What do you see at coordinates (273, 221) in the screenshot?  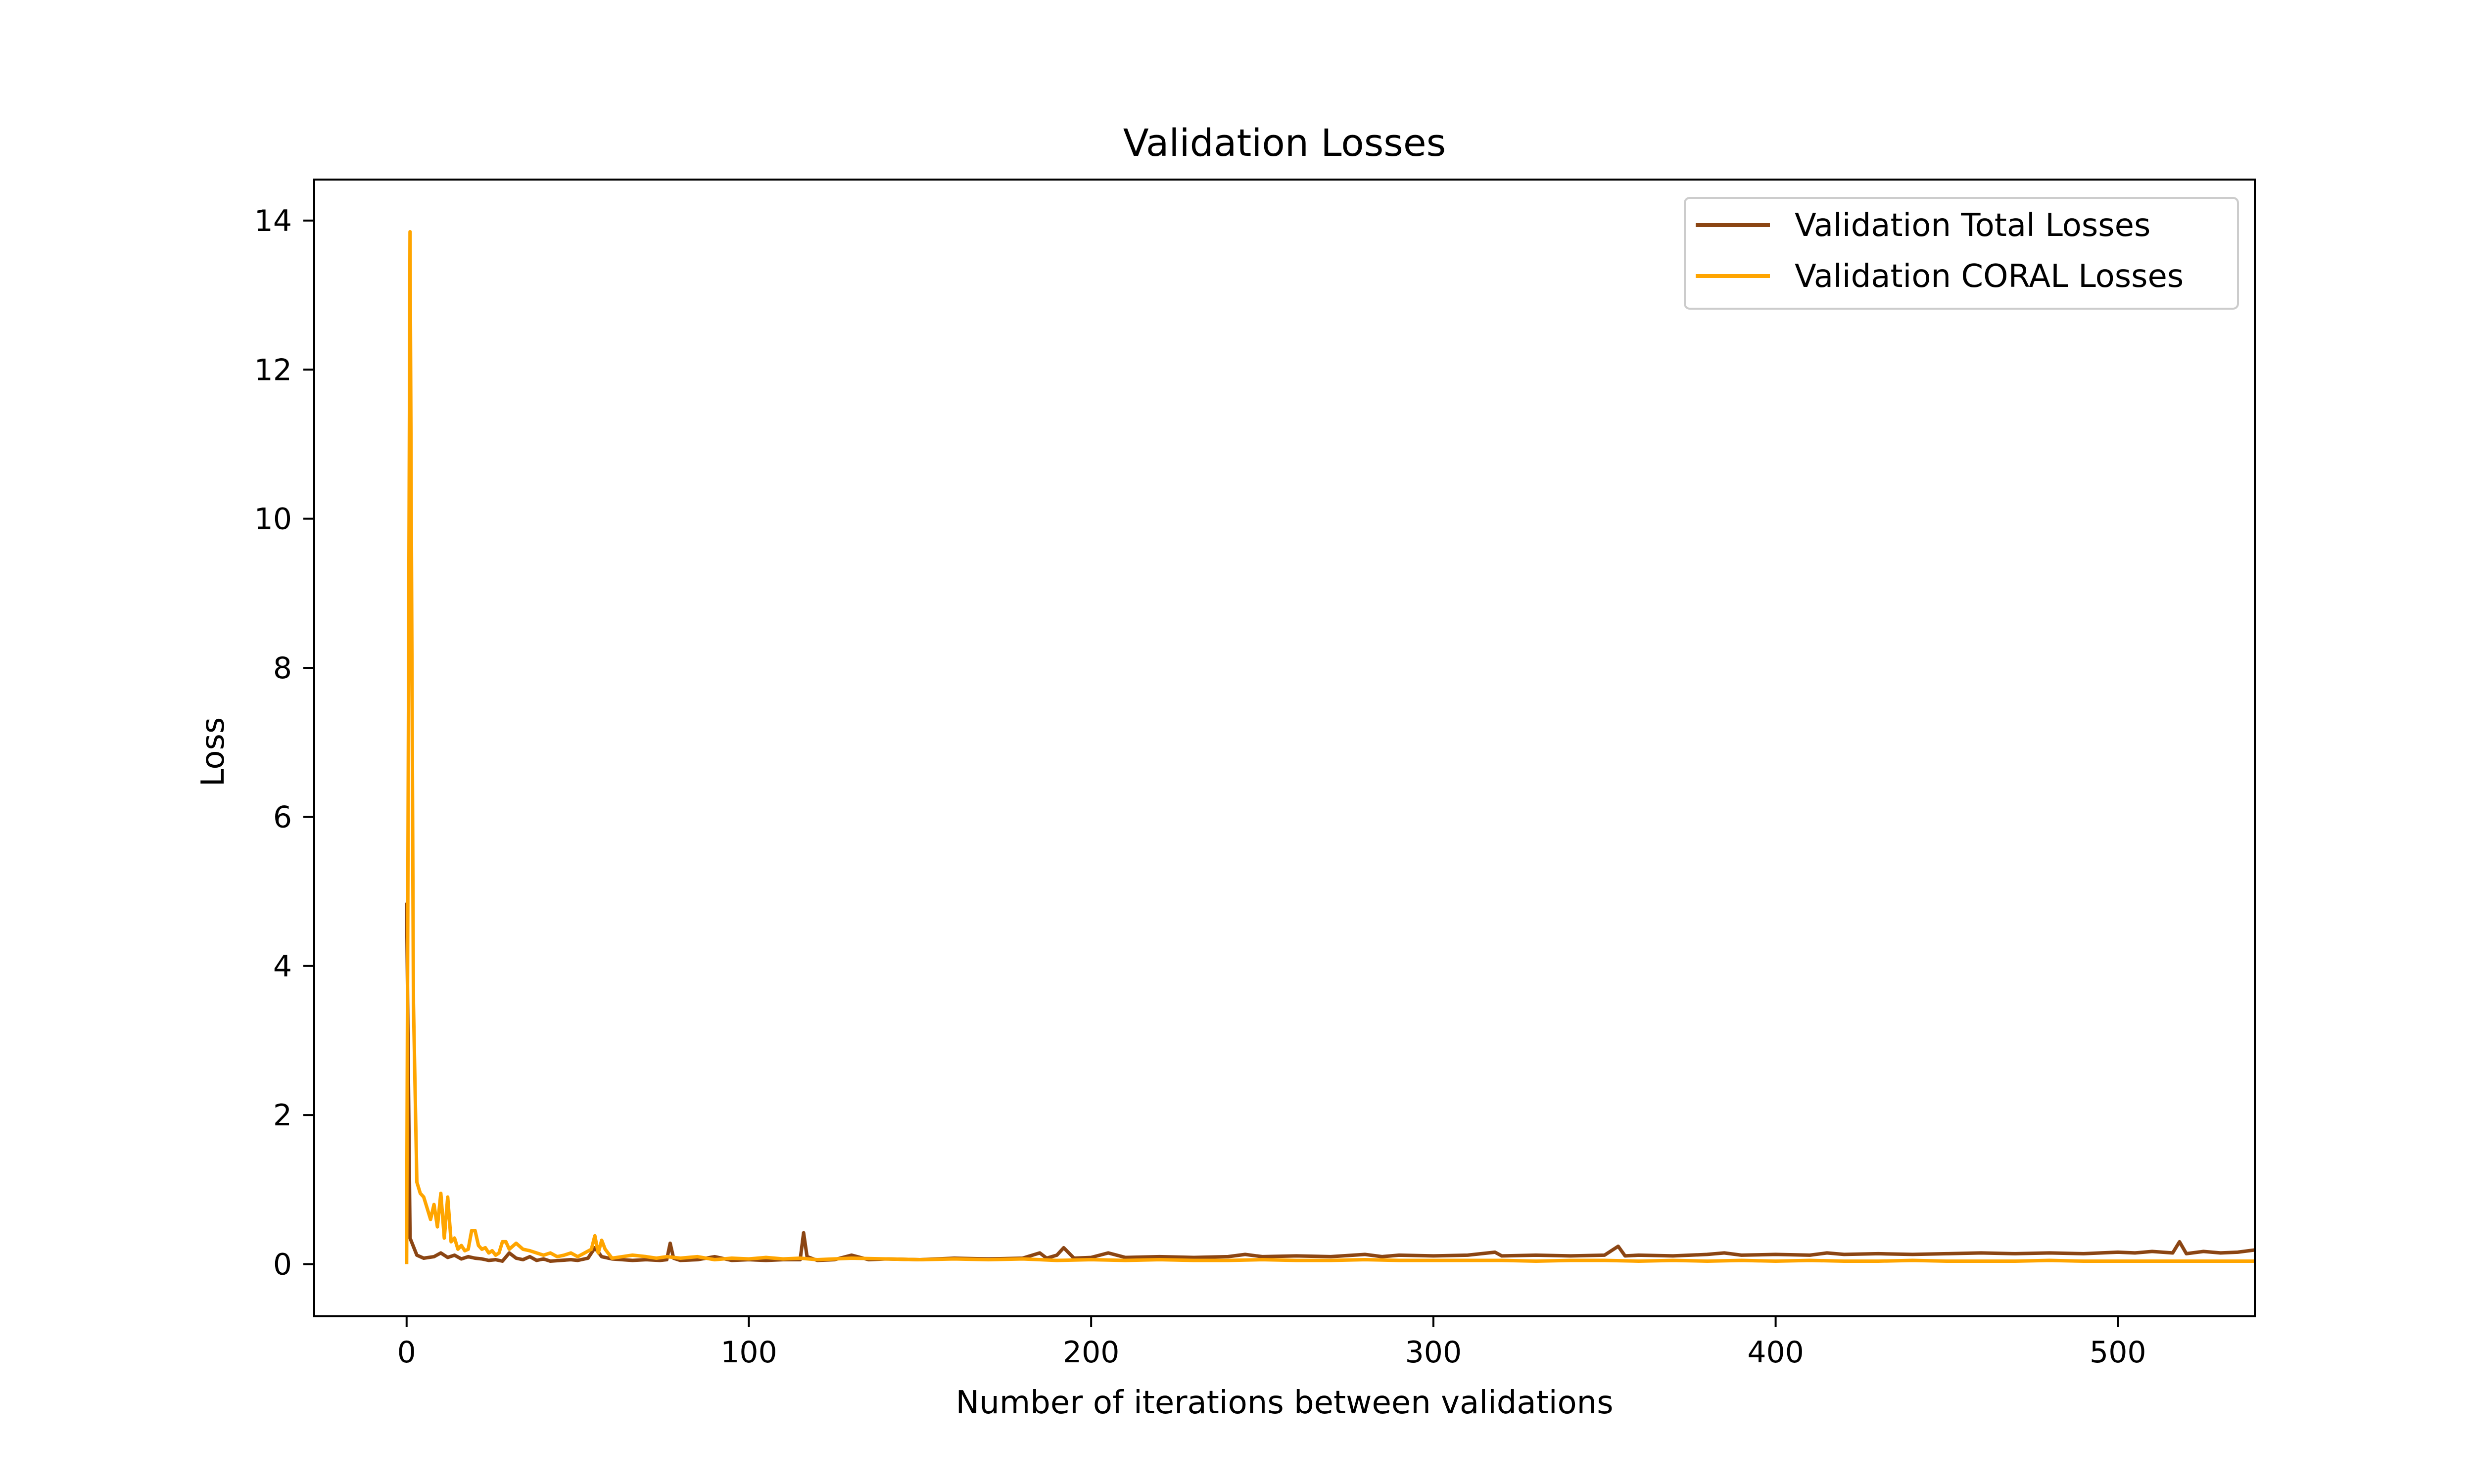 I see `y-tick-label: 14` at bounding box center [273, 221].